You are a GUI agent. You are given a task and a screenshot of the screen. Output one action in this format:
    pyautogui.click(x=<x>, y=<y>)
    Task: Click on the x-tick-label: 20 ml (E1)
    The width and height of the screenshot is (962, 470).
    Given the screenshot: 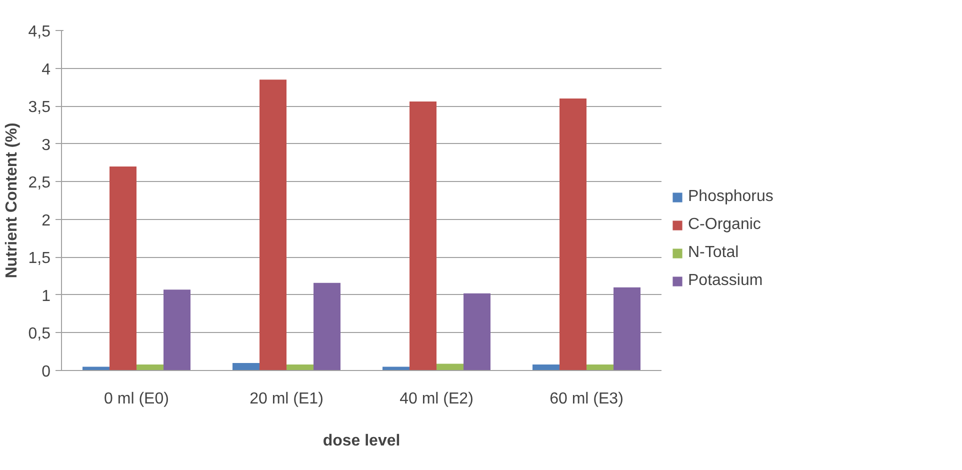 What is the action you would take?
    pyautogui.click(x=287, y=399)
    